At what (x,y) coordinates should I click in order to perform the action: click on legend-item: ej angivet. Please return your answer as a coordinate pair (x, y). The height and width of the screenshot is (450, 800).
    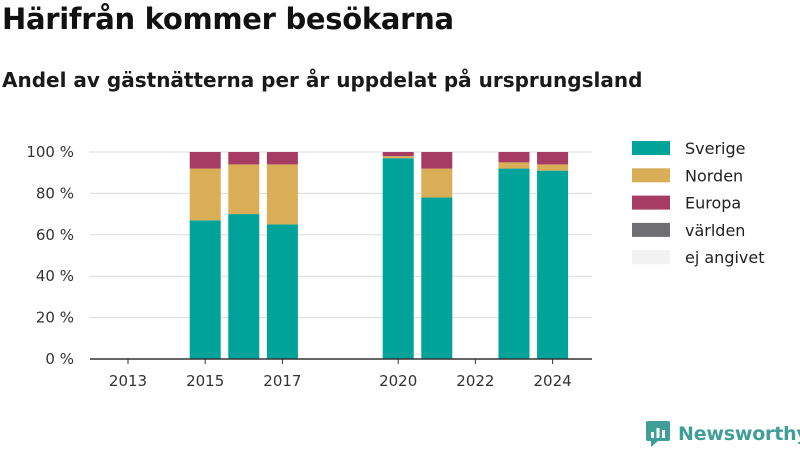
    Looking at the image, I should click on (698, 257).